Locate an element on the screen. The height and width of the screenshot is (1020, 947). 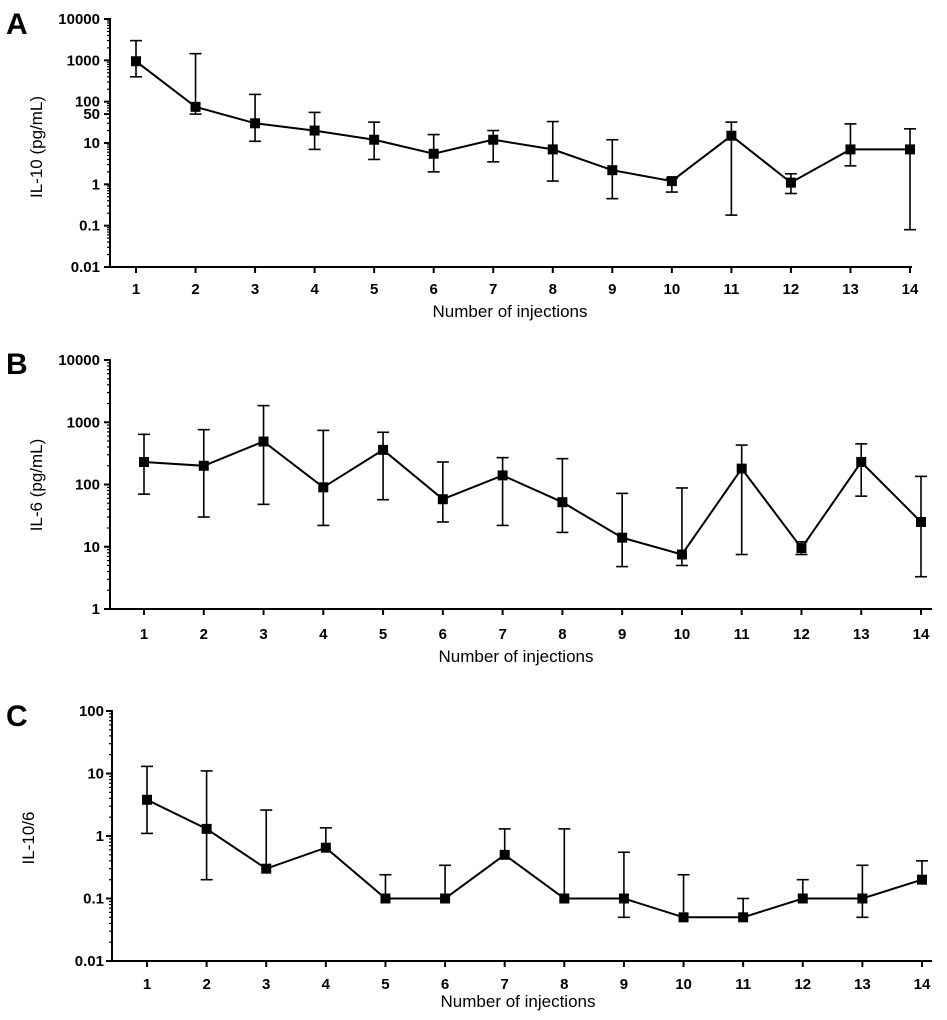
panel-b-markers is located at coordinates (532, 498).